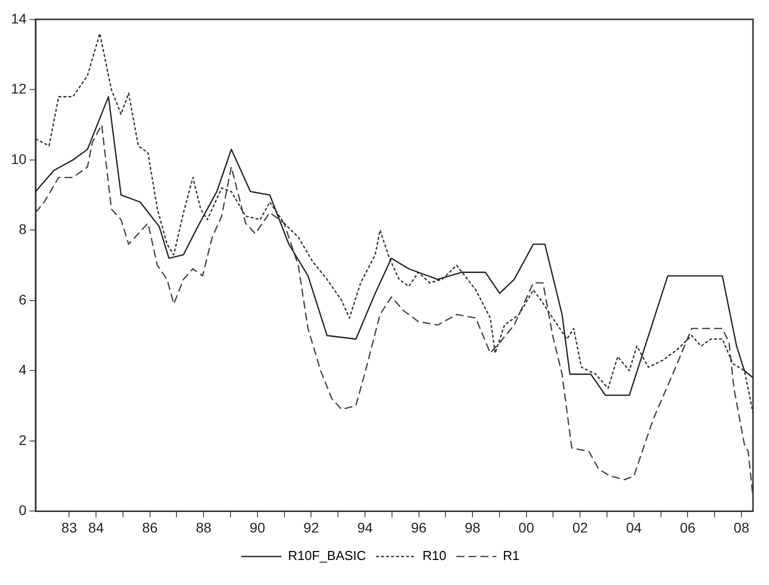 Image resolution: width=769 pixels, height=585 pixels. Describe the element at coordinates (18, 18) in the screenshot. I see `y-tick-label: 14` at that location.